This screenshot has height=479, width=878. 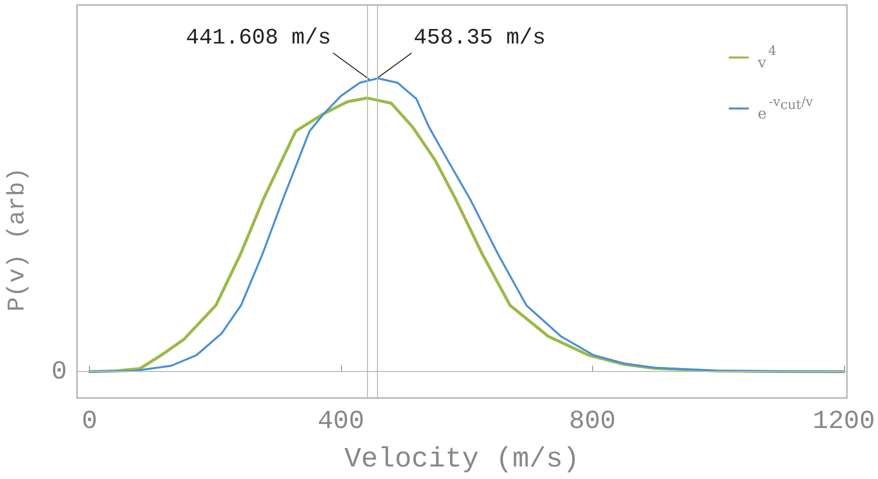 What do you see at coordinates (844, 421) in the screenshot?
I see `x-tick-label: 1200` at bounding box center [844, 421].